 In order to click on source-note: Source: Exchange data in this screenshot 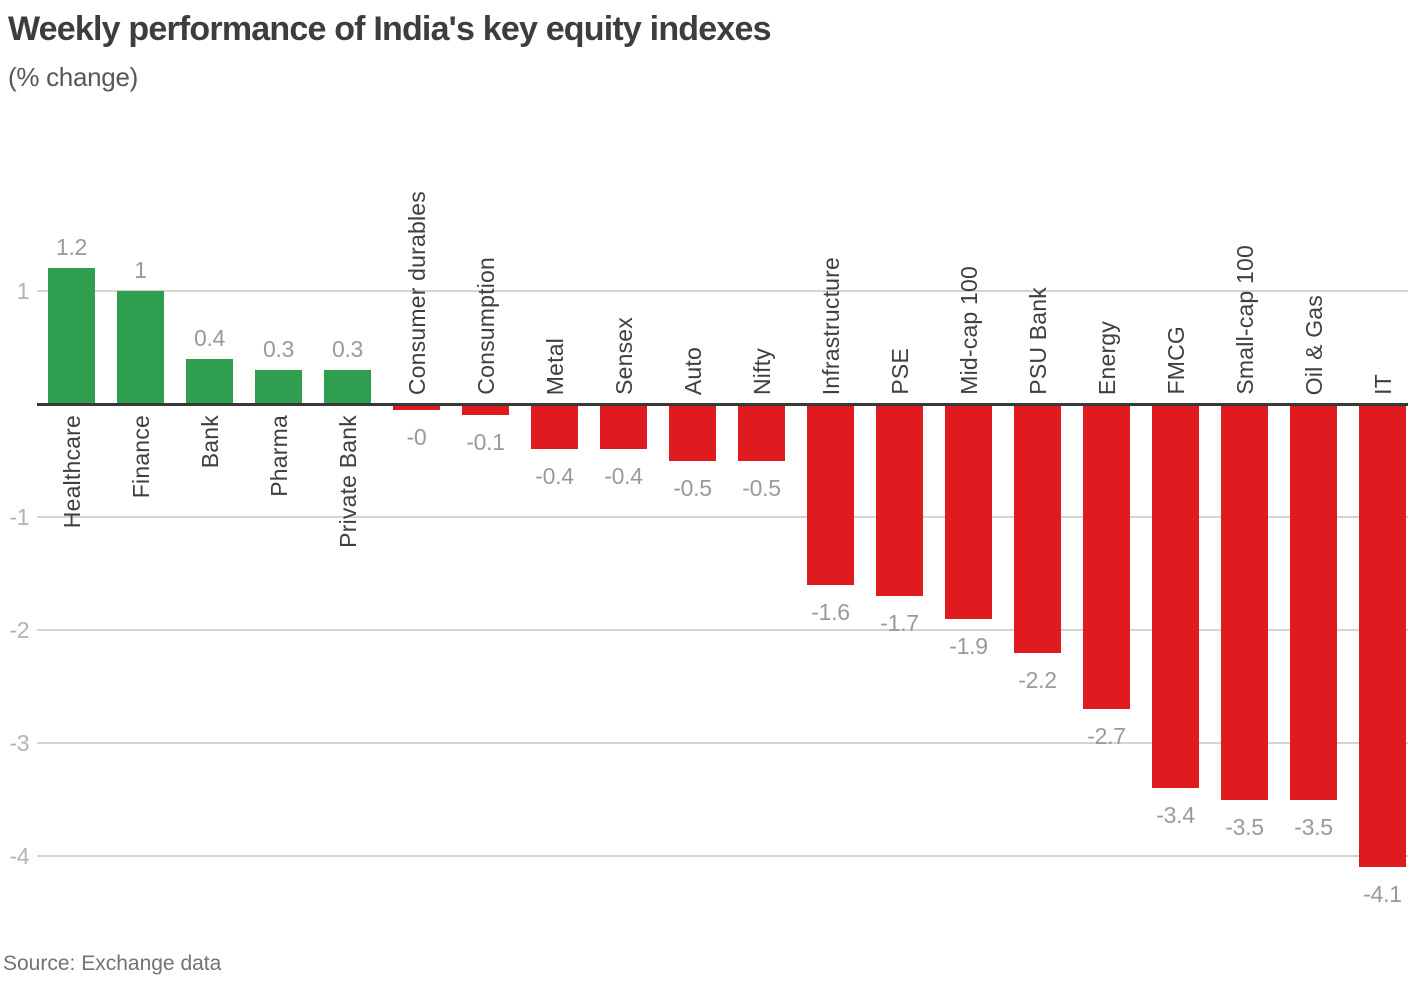, I will do `click(112, 963)`.